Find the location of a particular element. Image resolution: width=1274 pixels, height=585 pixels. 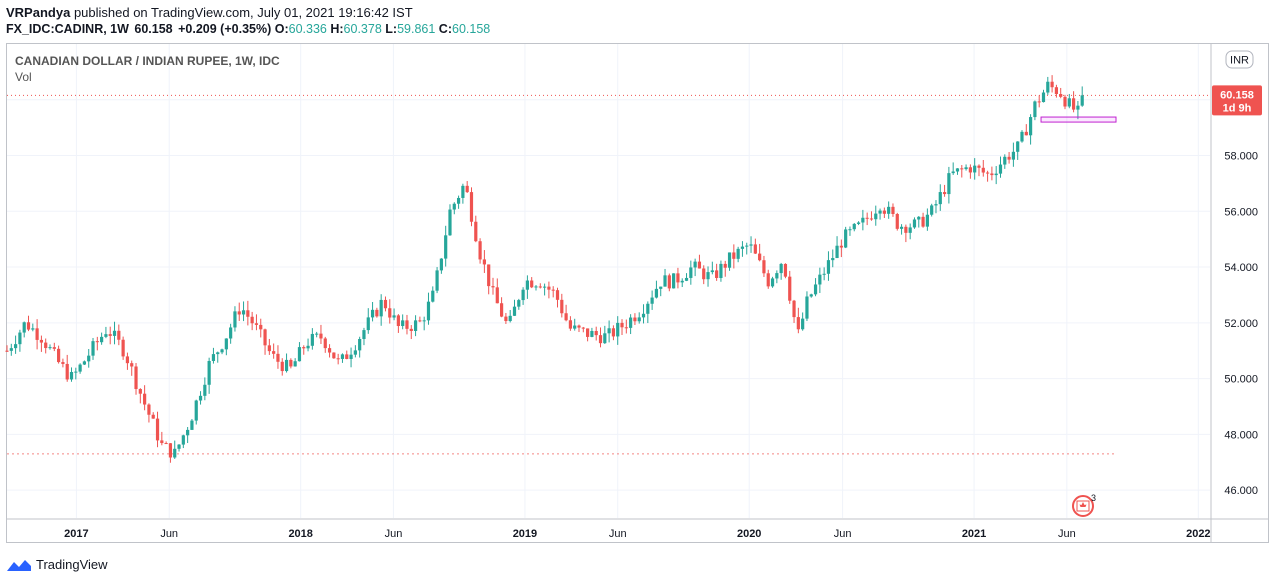

events-count: 3 is located at coordinates (1093, 498).